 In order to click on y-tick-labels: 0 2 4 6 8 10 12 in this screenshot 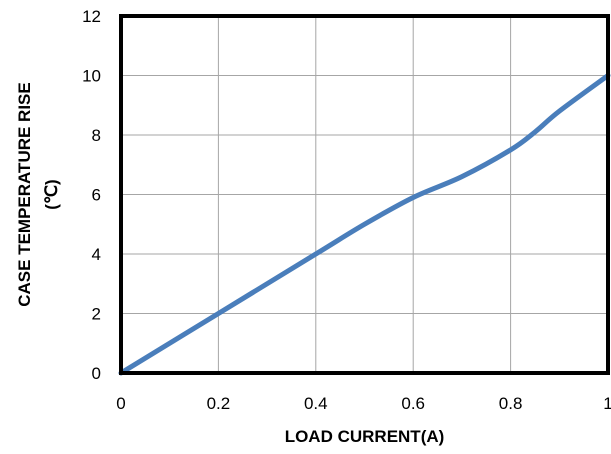, I will do `click(91, 195)`.